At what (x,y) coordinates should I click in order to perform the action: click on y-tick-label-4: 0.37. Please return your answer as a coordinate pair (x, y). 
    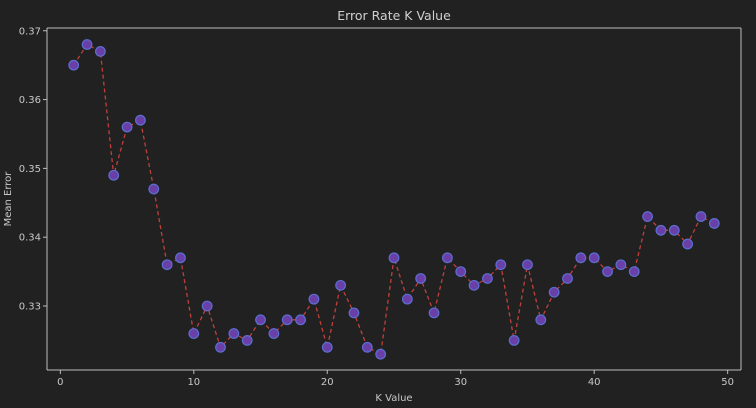
    Looking at the image, I should click on (30, 31).